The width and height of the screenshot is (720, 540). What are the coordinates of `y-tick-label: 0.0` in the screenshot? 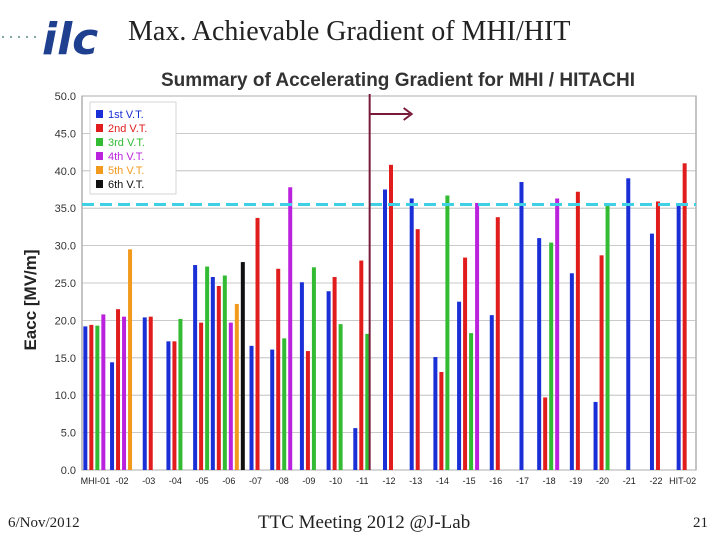 It's located at (68, 471).